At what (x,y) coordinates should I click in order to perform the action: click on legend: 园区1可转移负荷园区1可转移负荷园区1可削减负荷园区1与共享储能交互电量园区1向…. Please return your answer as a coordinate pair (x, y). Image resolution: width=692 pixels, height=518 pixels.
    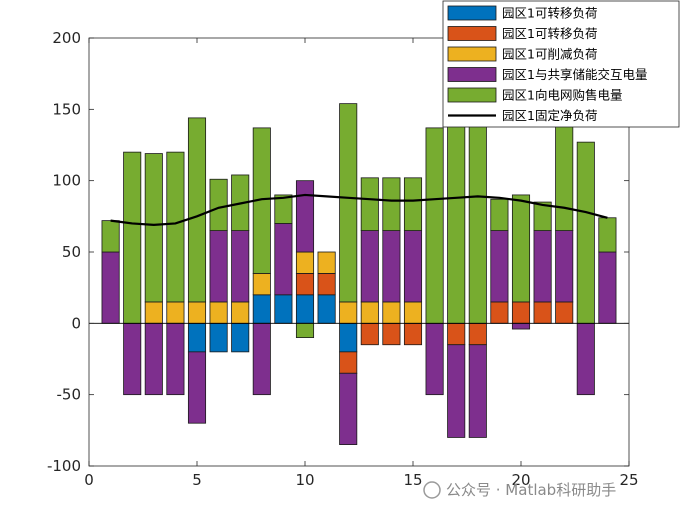
    Looking at the image, I should click on (561, 64).